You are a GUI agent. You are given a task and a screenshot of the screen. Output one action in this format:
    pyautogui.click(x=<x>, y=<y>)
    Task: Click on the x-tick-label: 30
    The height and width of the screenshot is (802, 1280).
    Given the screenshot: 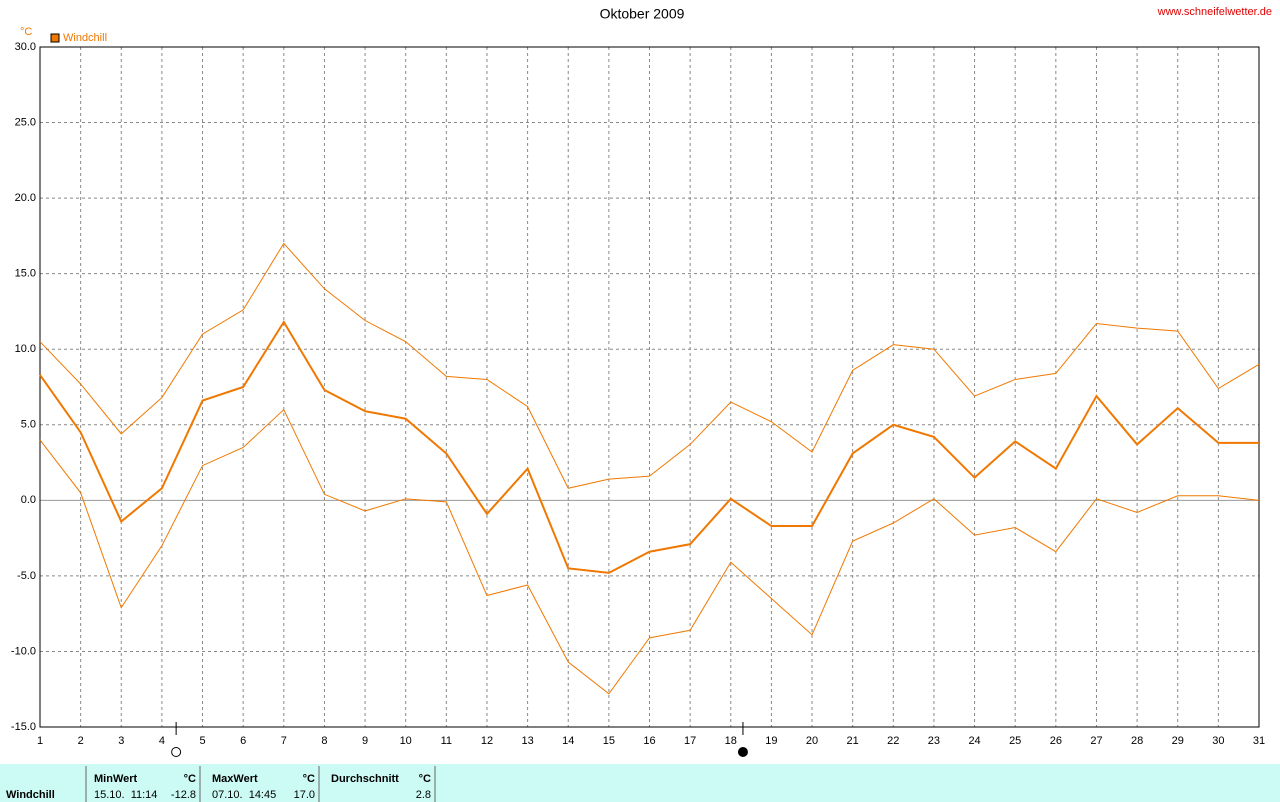 What is the action you would take?
    pyautogui.click(x=1218, y=741)
    